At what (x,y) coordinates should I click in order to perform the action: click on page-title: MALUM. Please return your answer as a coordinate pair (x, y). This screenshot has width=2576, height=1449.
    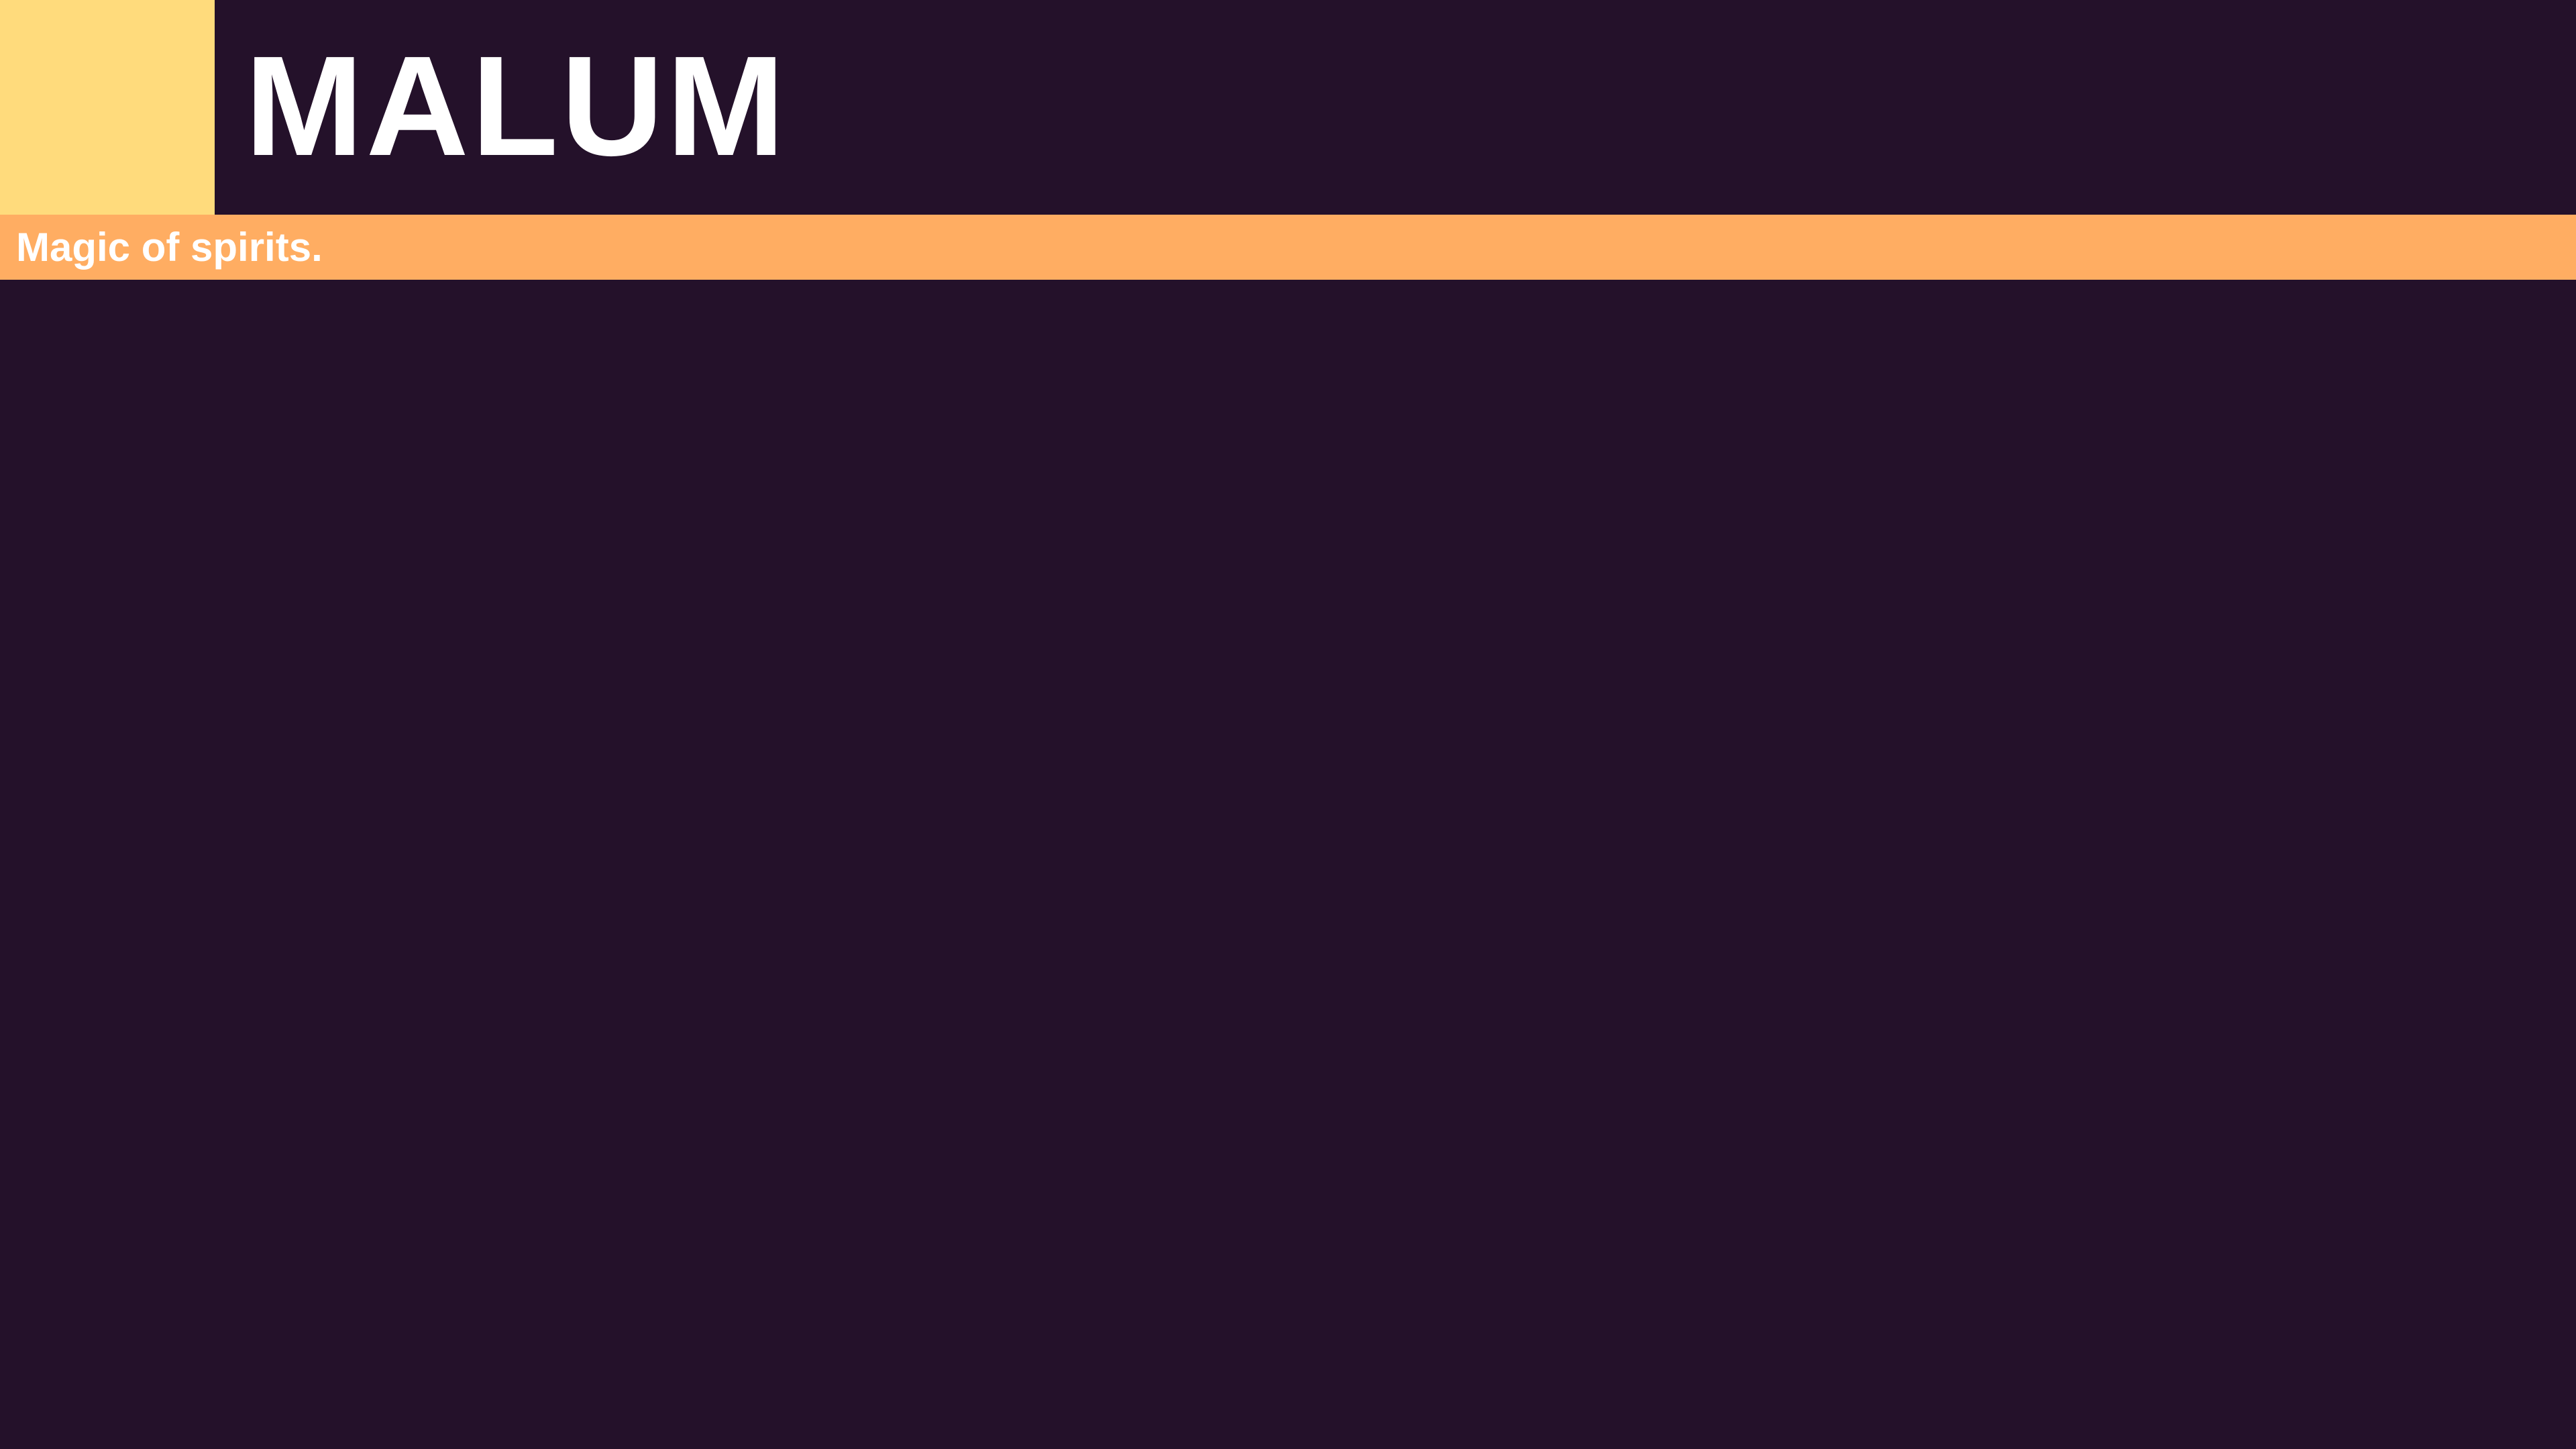
    Looking at the image, I should click on (516, 105).